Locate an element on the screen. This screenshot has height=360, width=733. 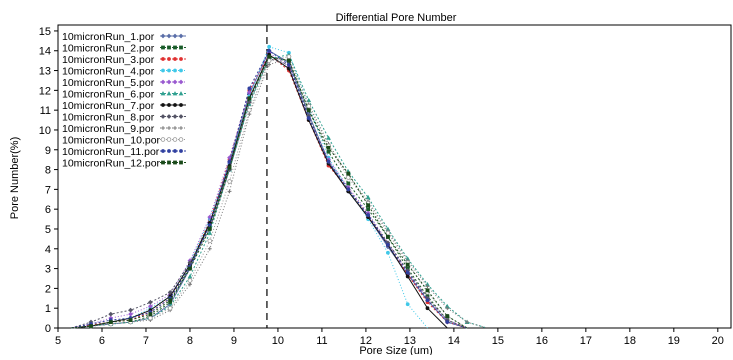
x-tick-label: 15 is located at coordinates (498, 341).